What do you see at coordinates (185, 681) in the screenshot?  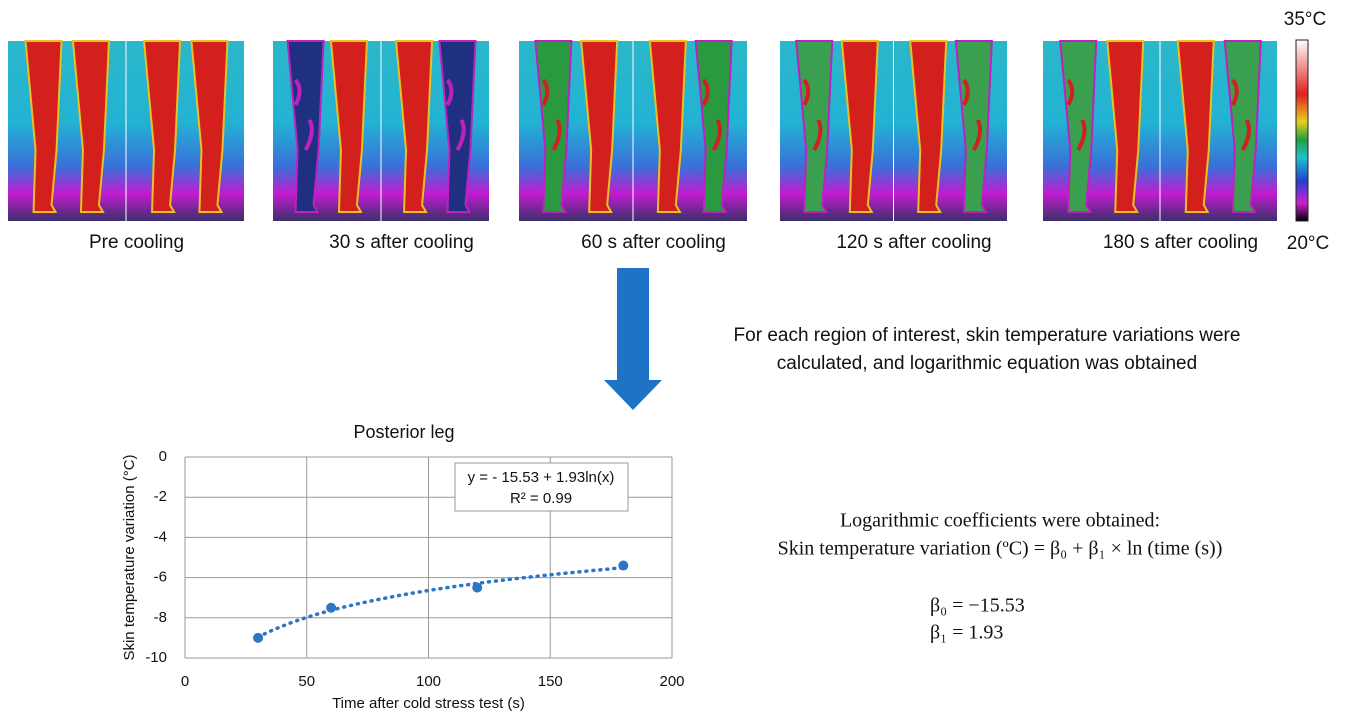 I see `x-tick-label: 0` at bounding box center [185, 681].